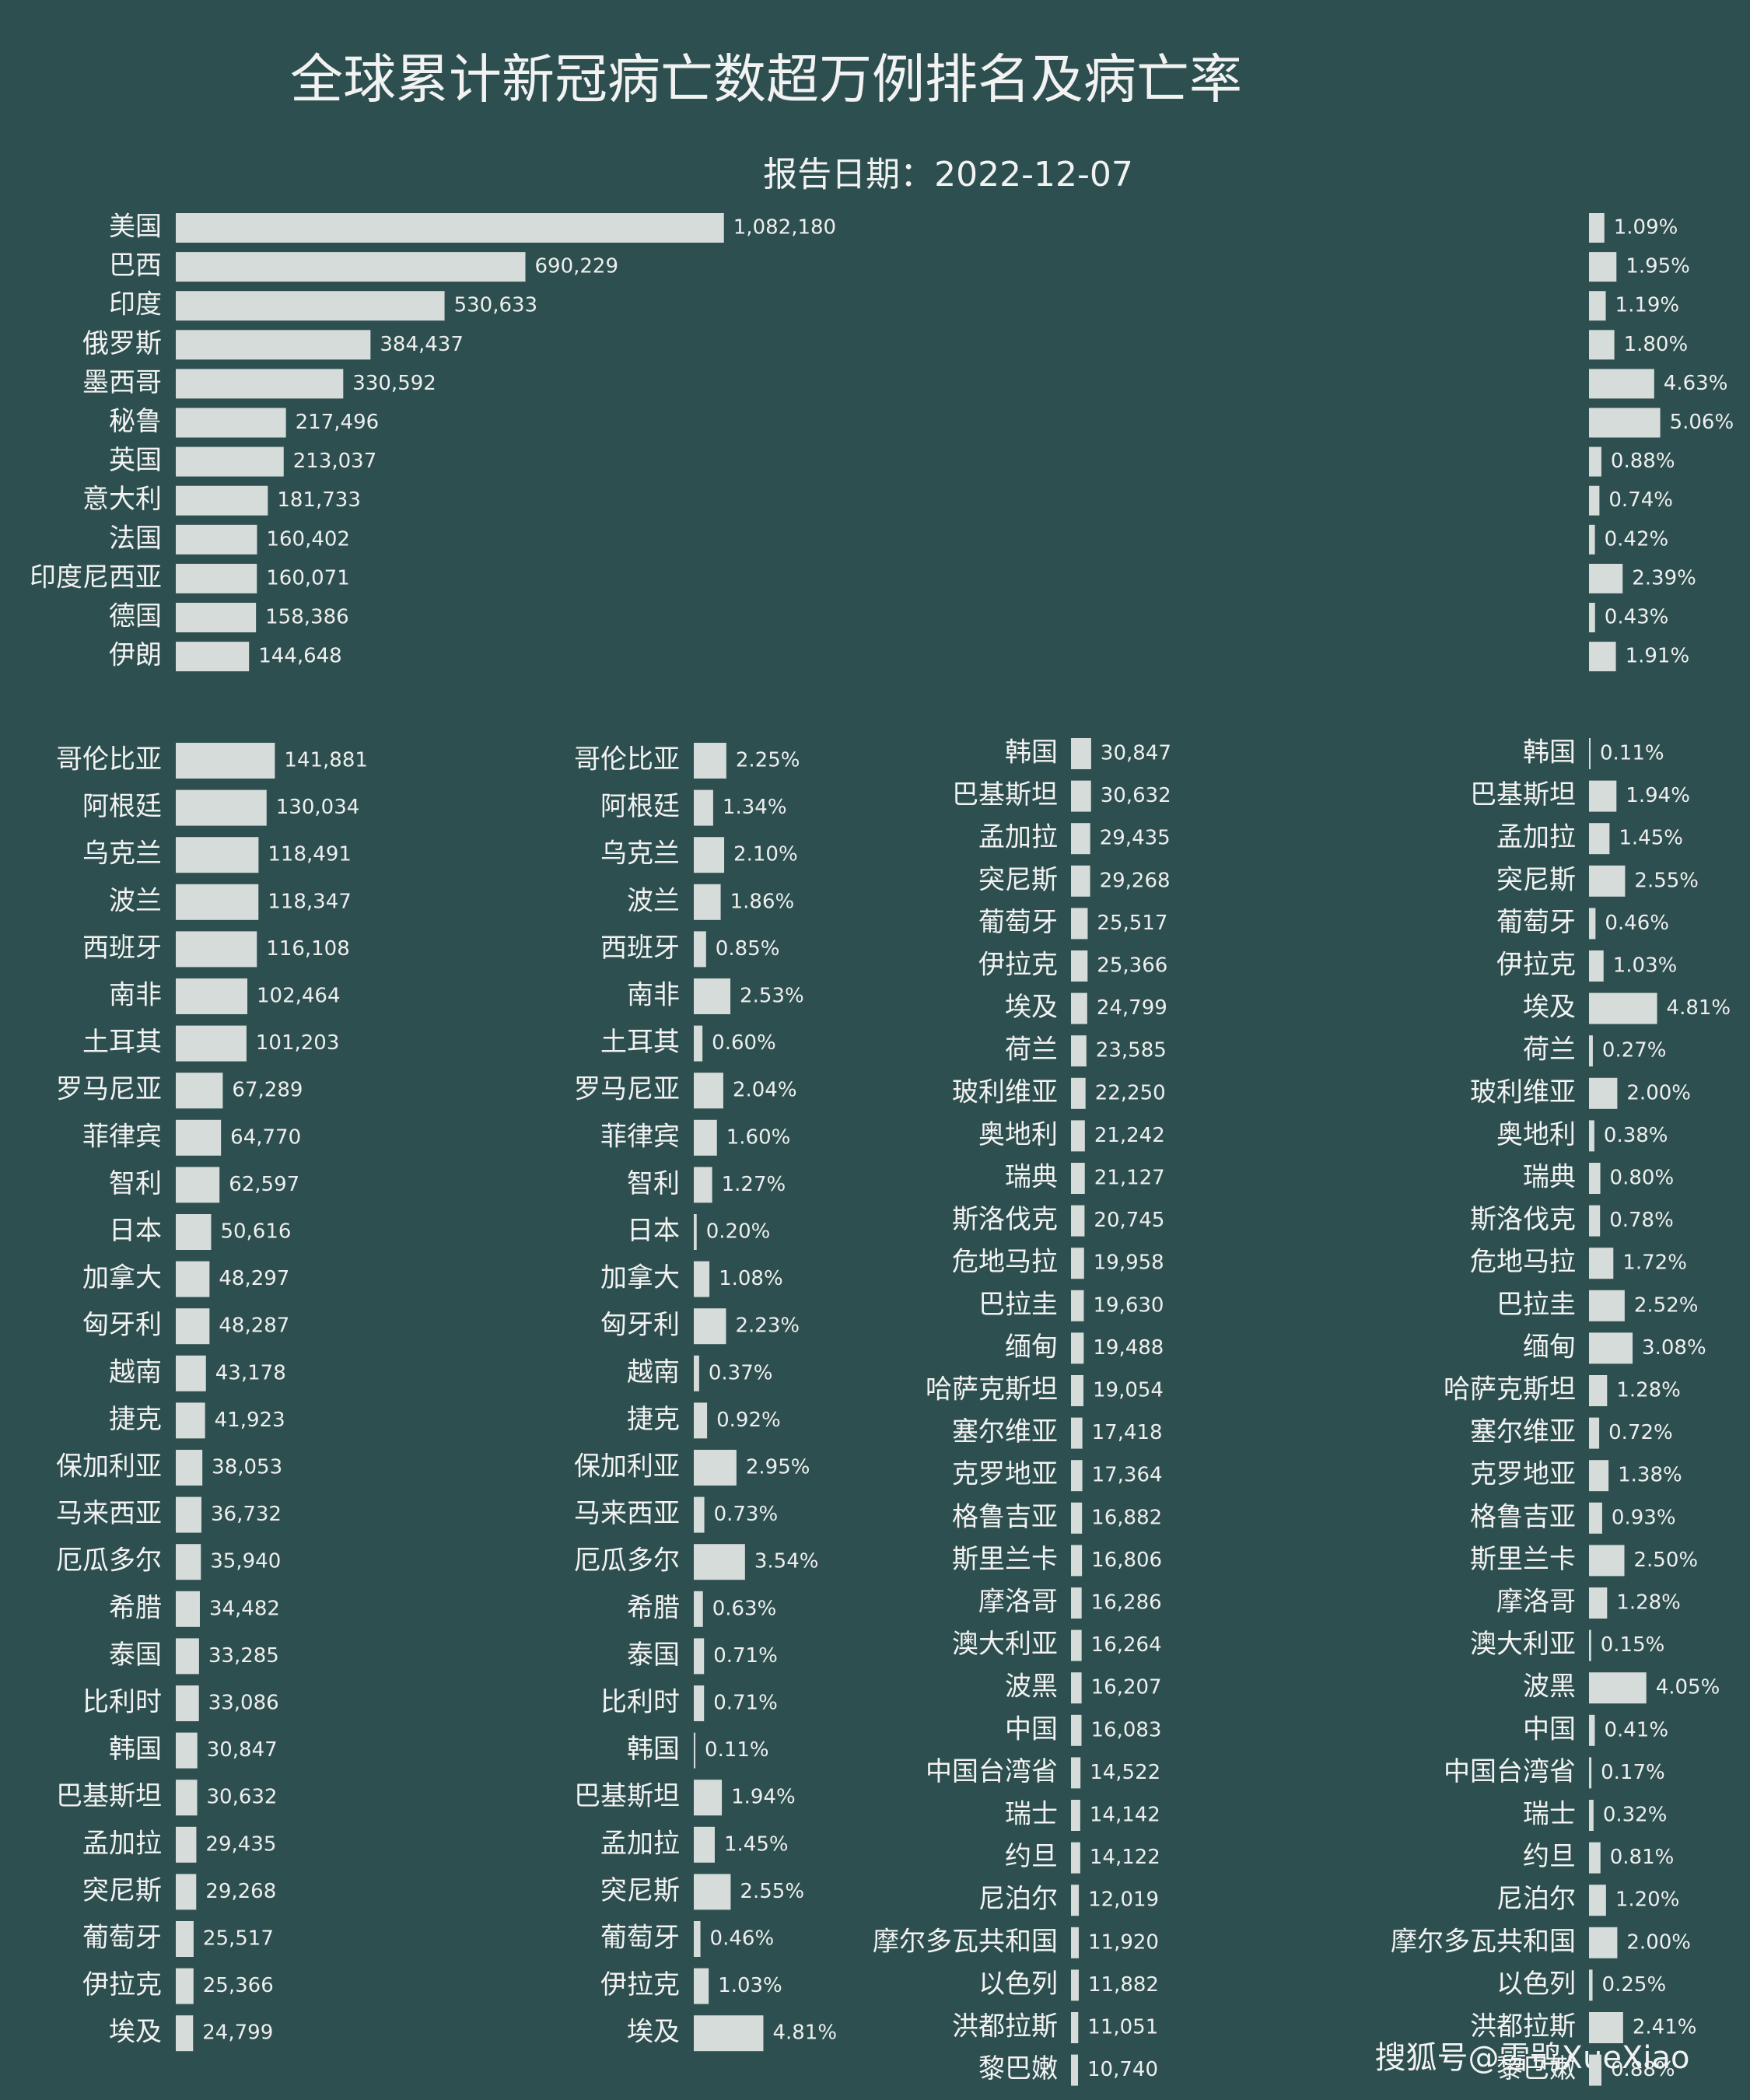 Image resolution: width=1750 pixels, height=2100 pixels. Describe the element at coordinates (240, 1844) in the screenshot. I see `value-label: 29,435` at that location.